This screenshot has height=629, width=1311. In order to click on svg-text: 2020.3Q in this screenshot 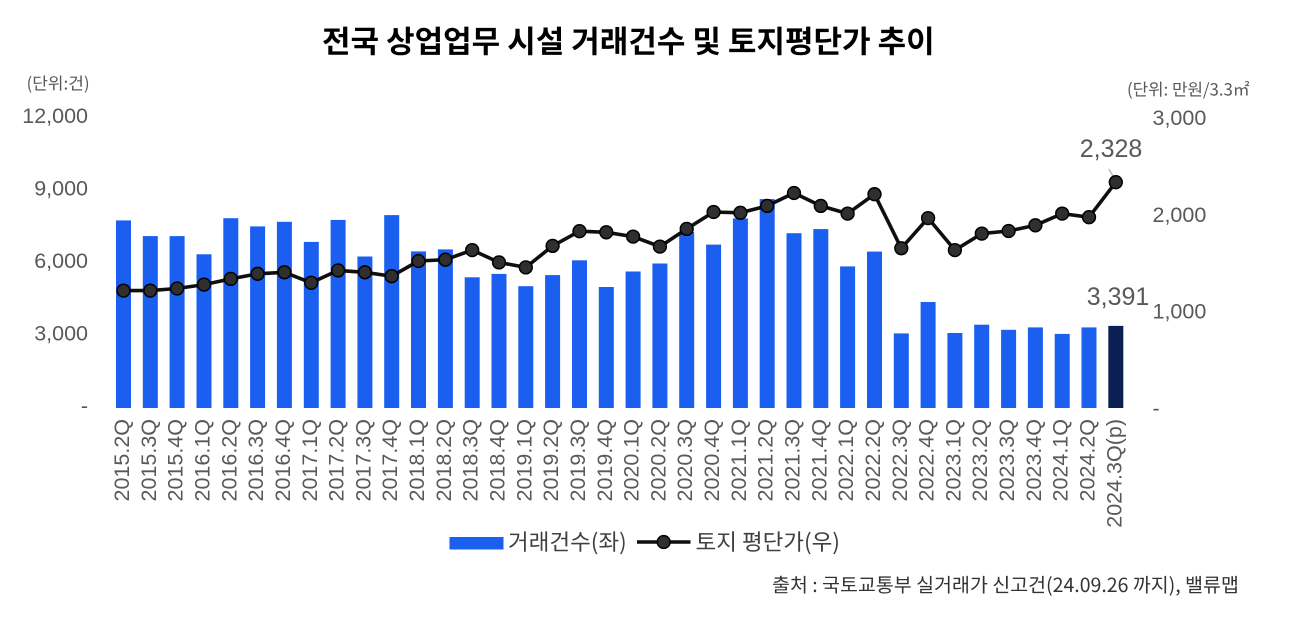, I will do `click(685, 460)`.